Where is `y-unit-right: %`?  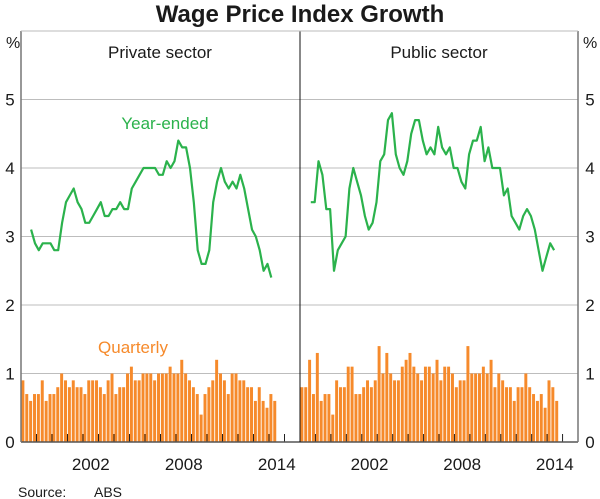 y-unit-right: % is located at coordinates (590, 43).